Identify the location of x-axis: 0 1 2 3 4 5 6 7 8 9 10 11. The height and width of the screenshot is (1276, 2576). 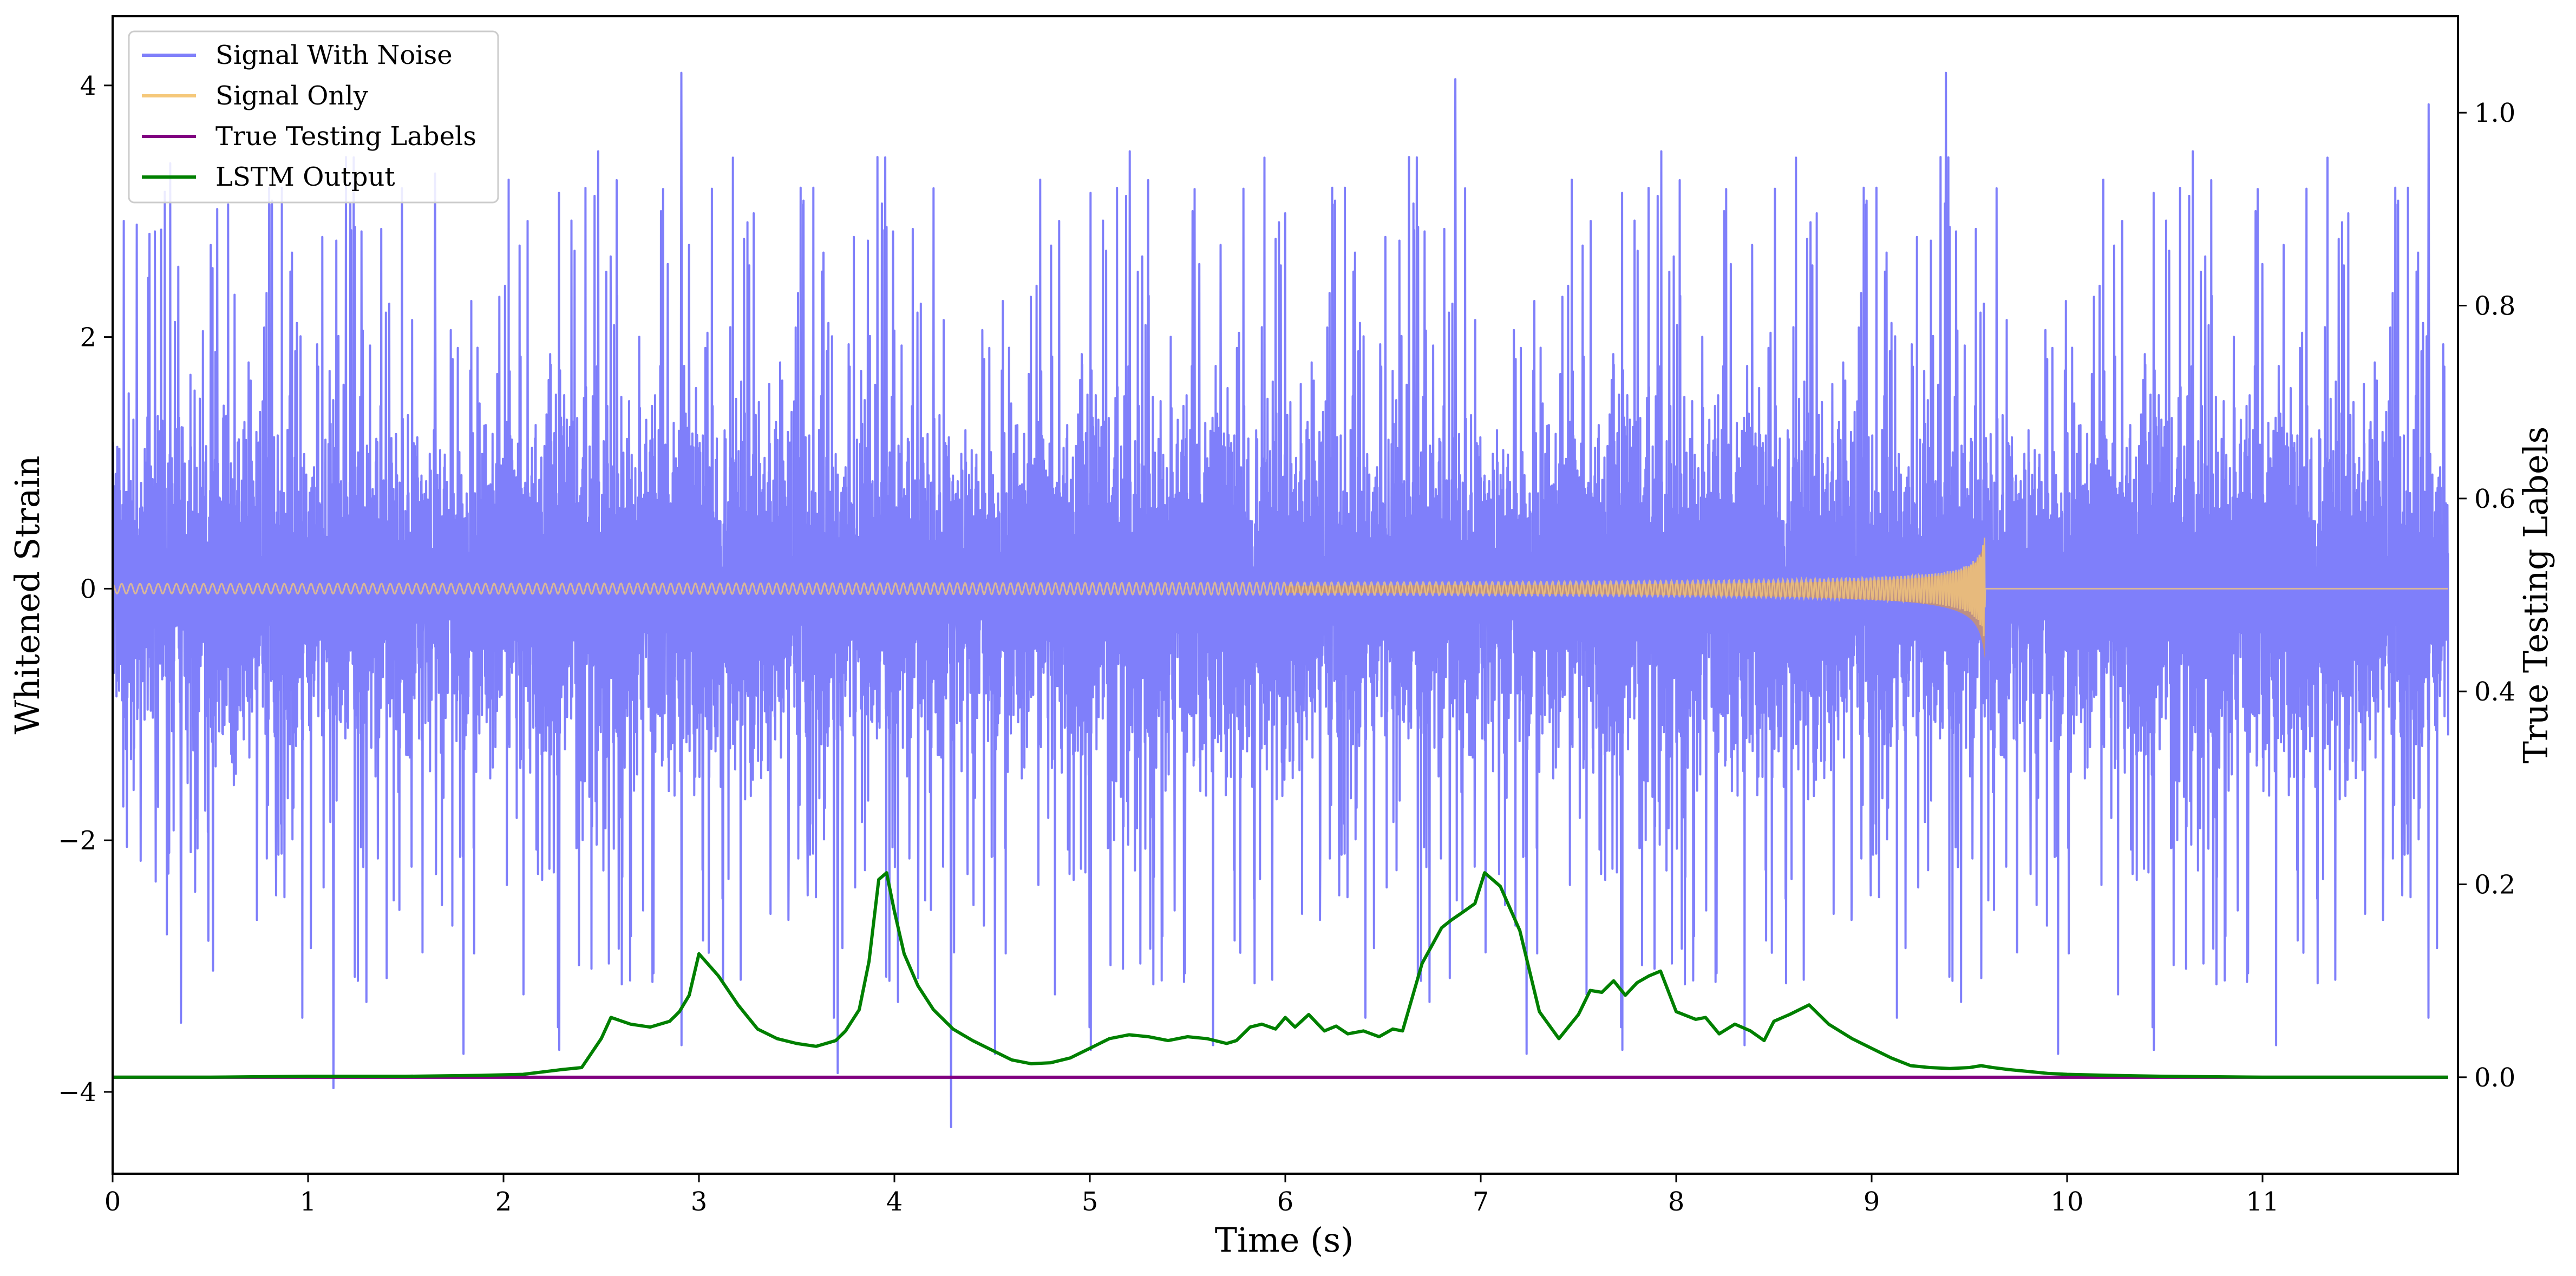
(1191, 1195).